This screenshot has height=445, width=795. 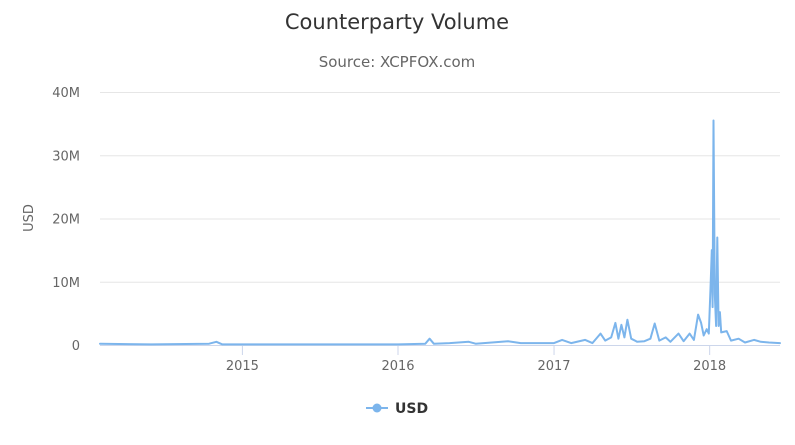 What do you see at coordinates (242, 366) in the screenshot?
I see `x-tick-label: 2015` at bounding box center [242, 366].